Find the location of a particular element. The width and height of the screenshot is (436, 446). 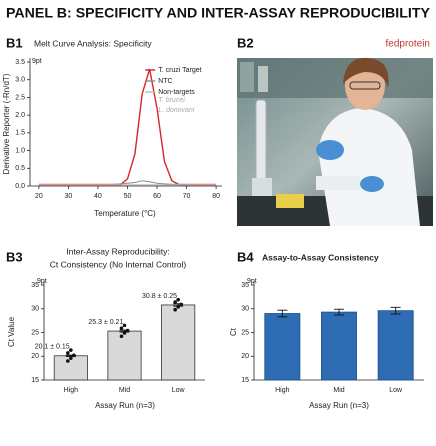

value-label: 25.3 ± 0.21 is located at coordinates (105, 322).